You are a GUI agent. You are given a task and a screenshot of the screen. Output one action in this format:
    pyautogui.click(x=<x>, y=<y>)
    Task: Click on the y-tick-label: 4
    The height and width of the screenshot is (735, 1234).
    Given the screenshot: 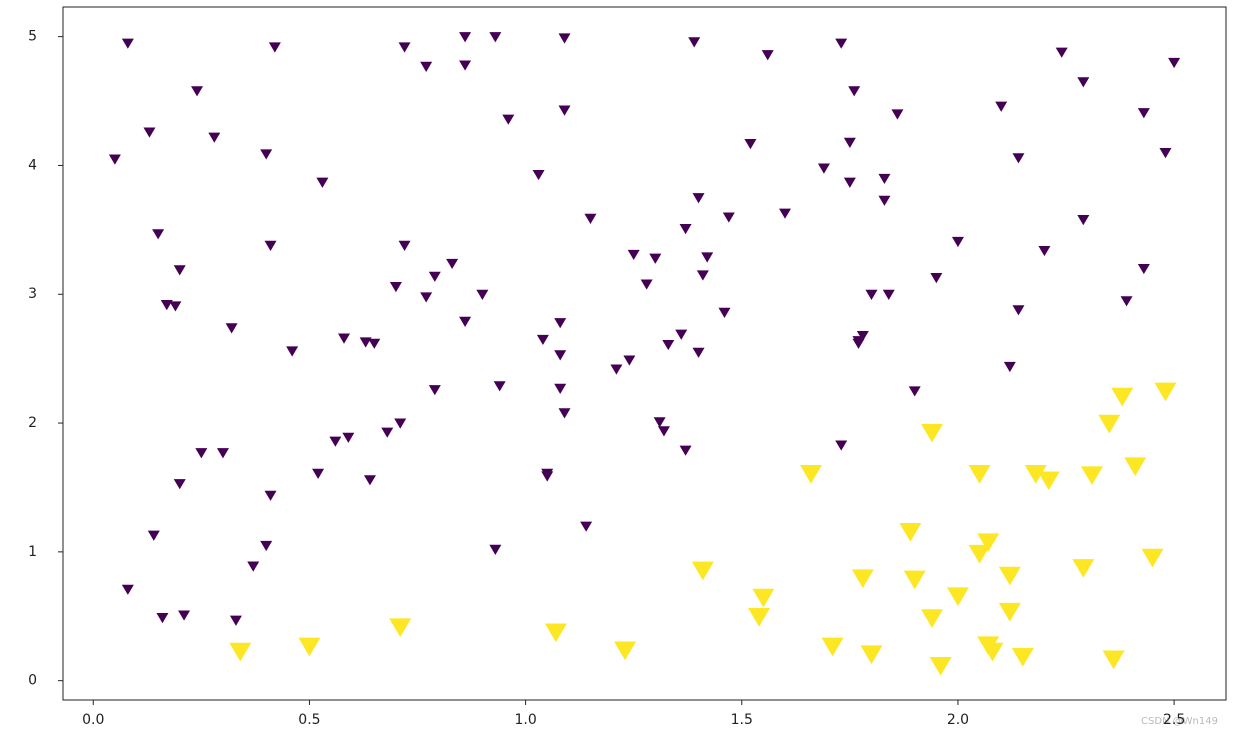 What is the action you would take?
    pyautogui.click(x=32, y=165)
    